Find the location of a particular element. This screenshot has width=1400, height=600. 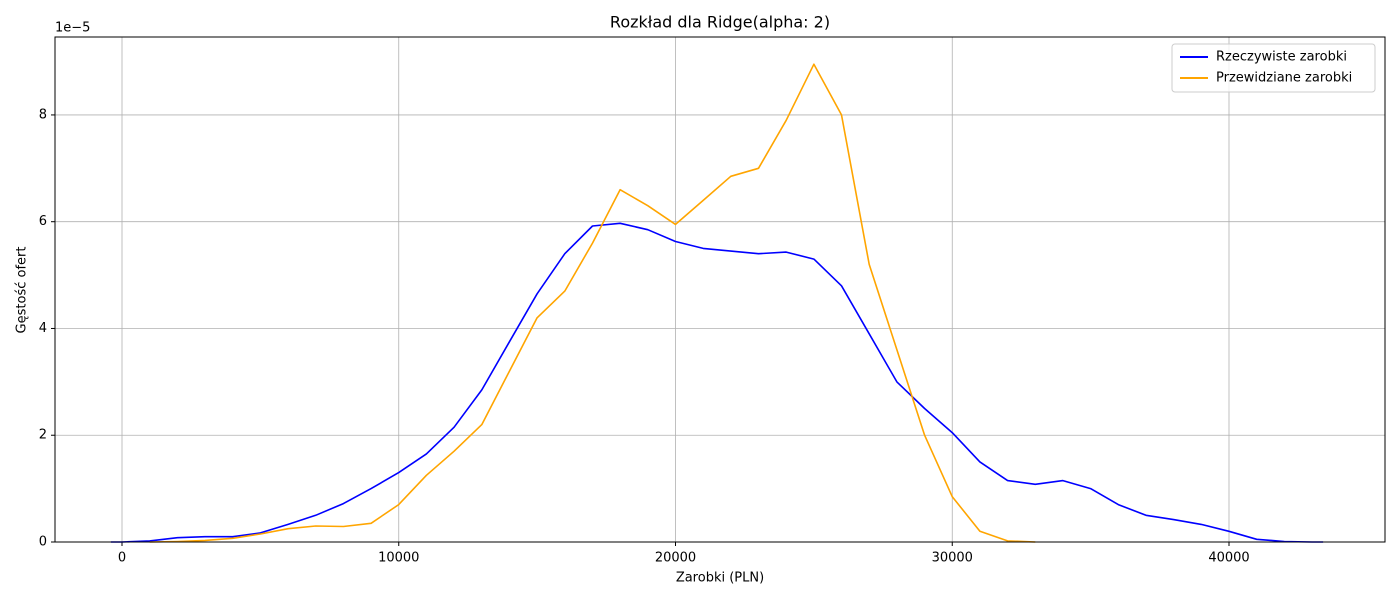

y-tick-label: 0 is located at coordinates (43, 542).